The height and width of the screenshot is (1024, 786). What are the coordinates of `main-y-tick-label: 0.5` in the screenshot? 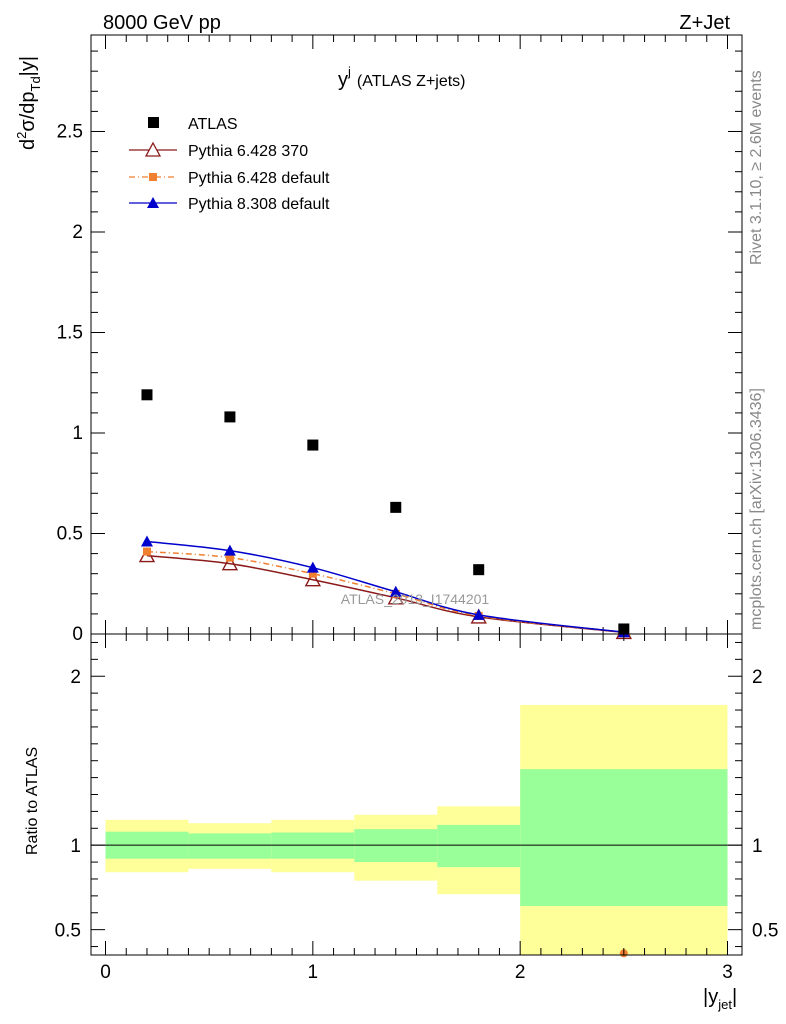 It's located at (70, 533).